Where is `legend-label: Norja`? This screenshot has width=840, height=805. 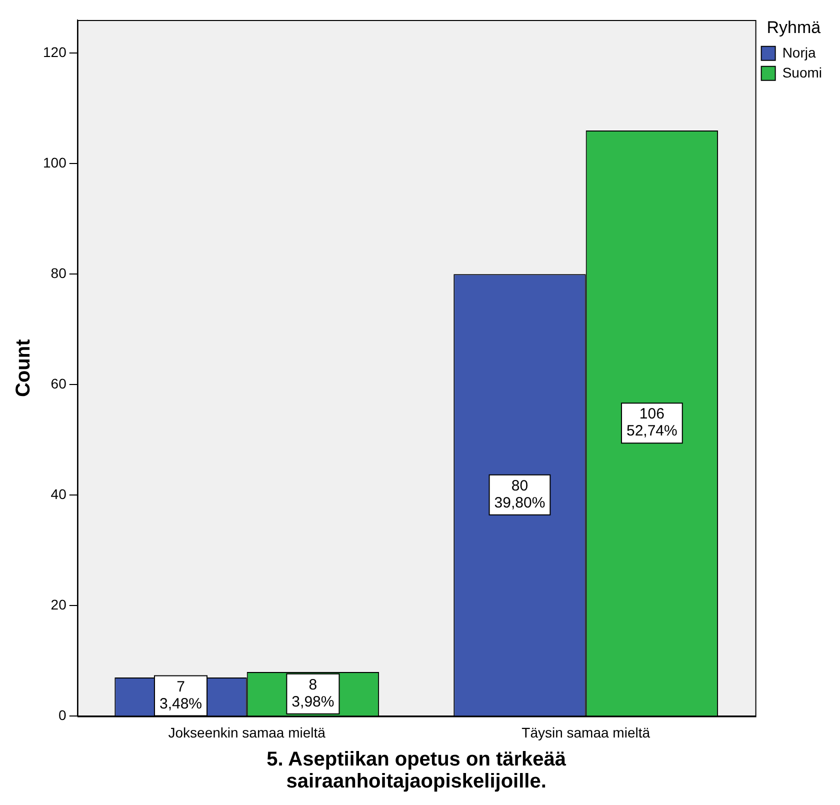
legend-label: Norja is located at coordinates (799, 52).